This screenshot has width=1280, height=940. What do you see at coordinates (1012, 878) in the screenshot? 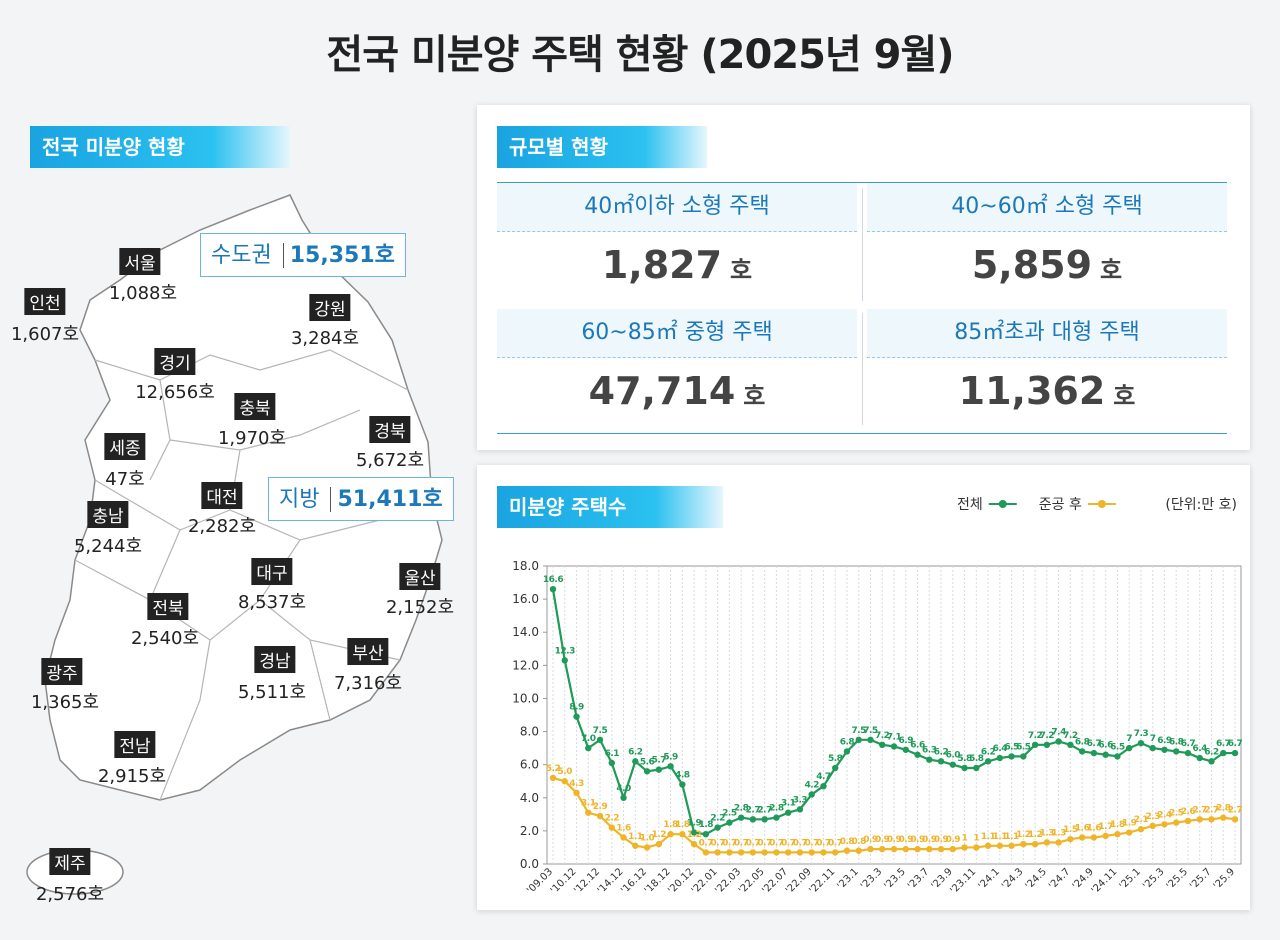
I see `x-tick-label: '24.3` at bounding box center [1012, 878].